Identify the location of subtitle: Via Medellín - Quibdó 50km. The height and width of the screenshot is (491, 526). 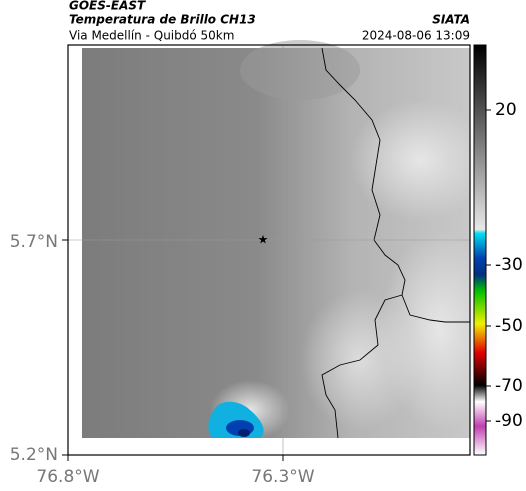
(151, 36).